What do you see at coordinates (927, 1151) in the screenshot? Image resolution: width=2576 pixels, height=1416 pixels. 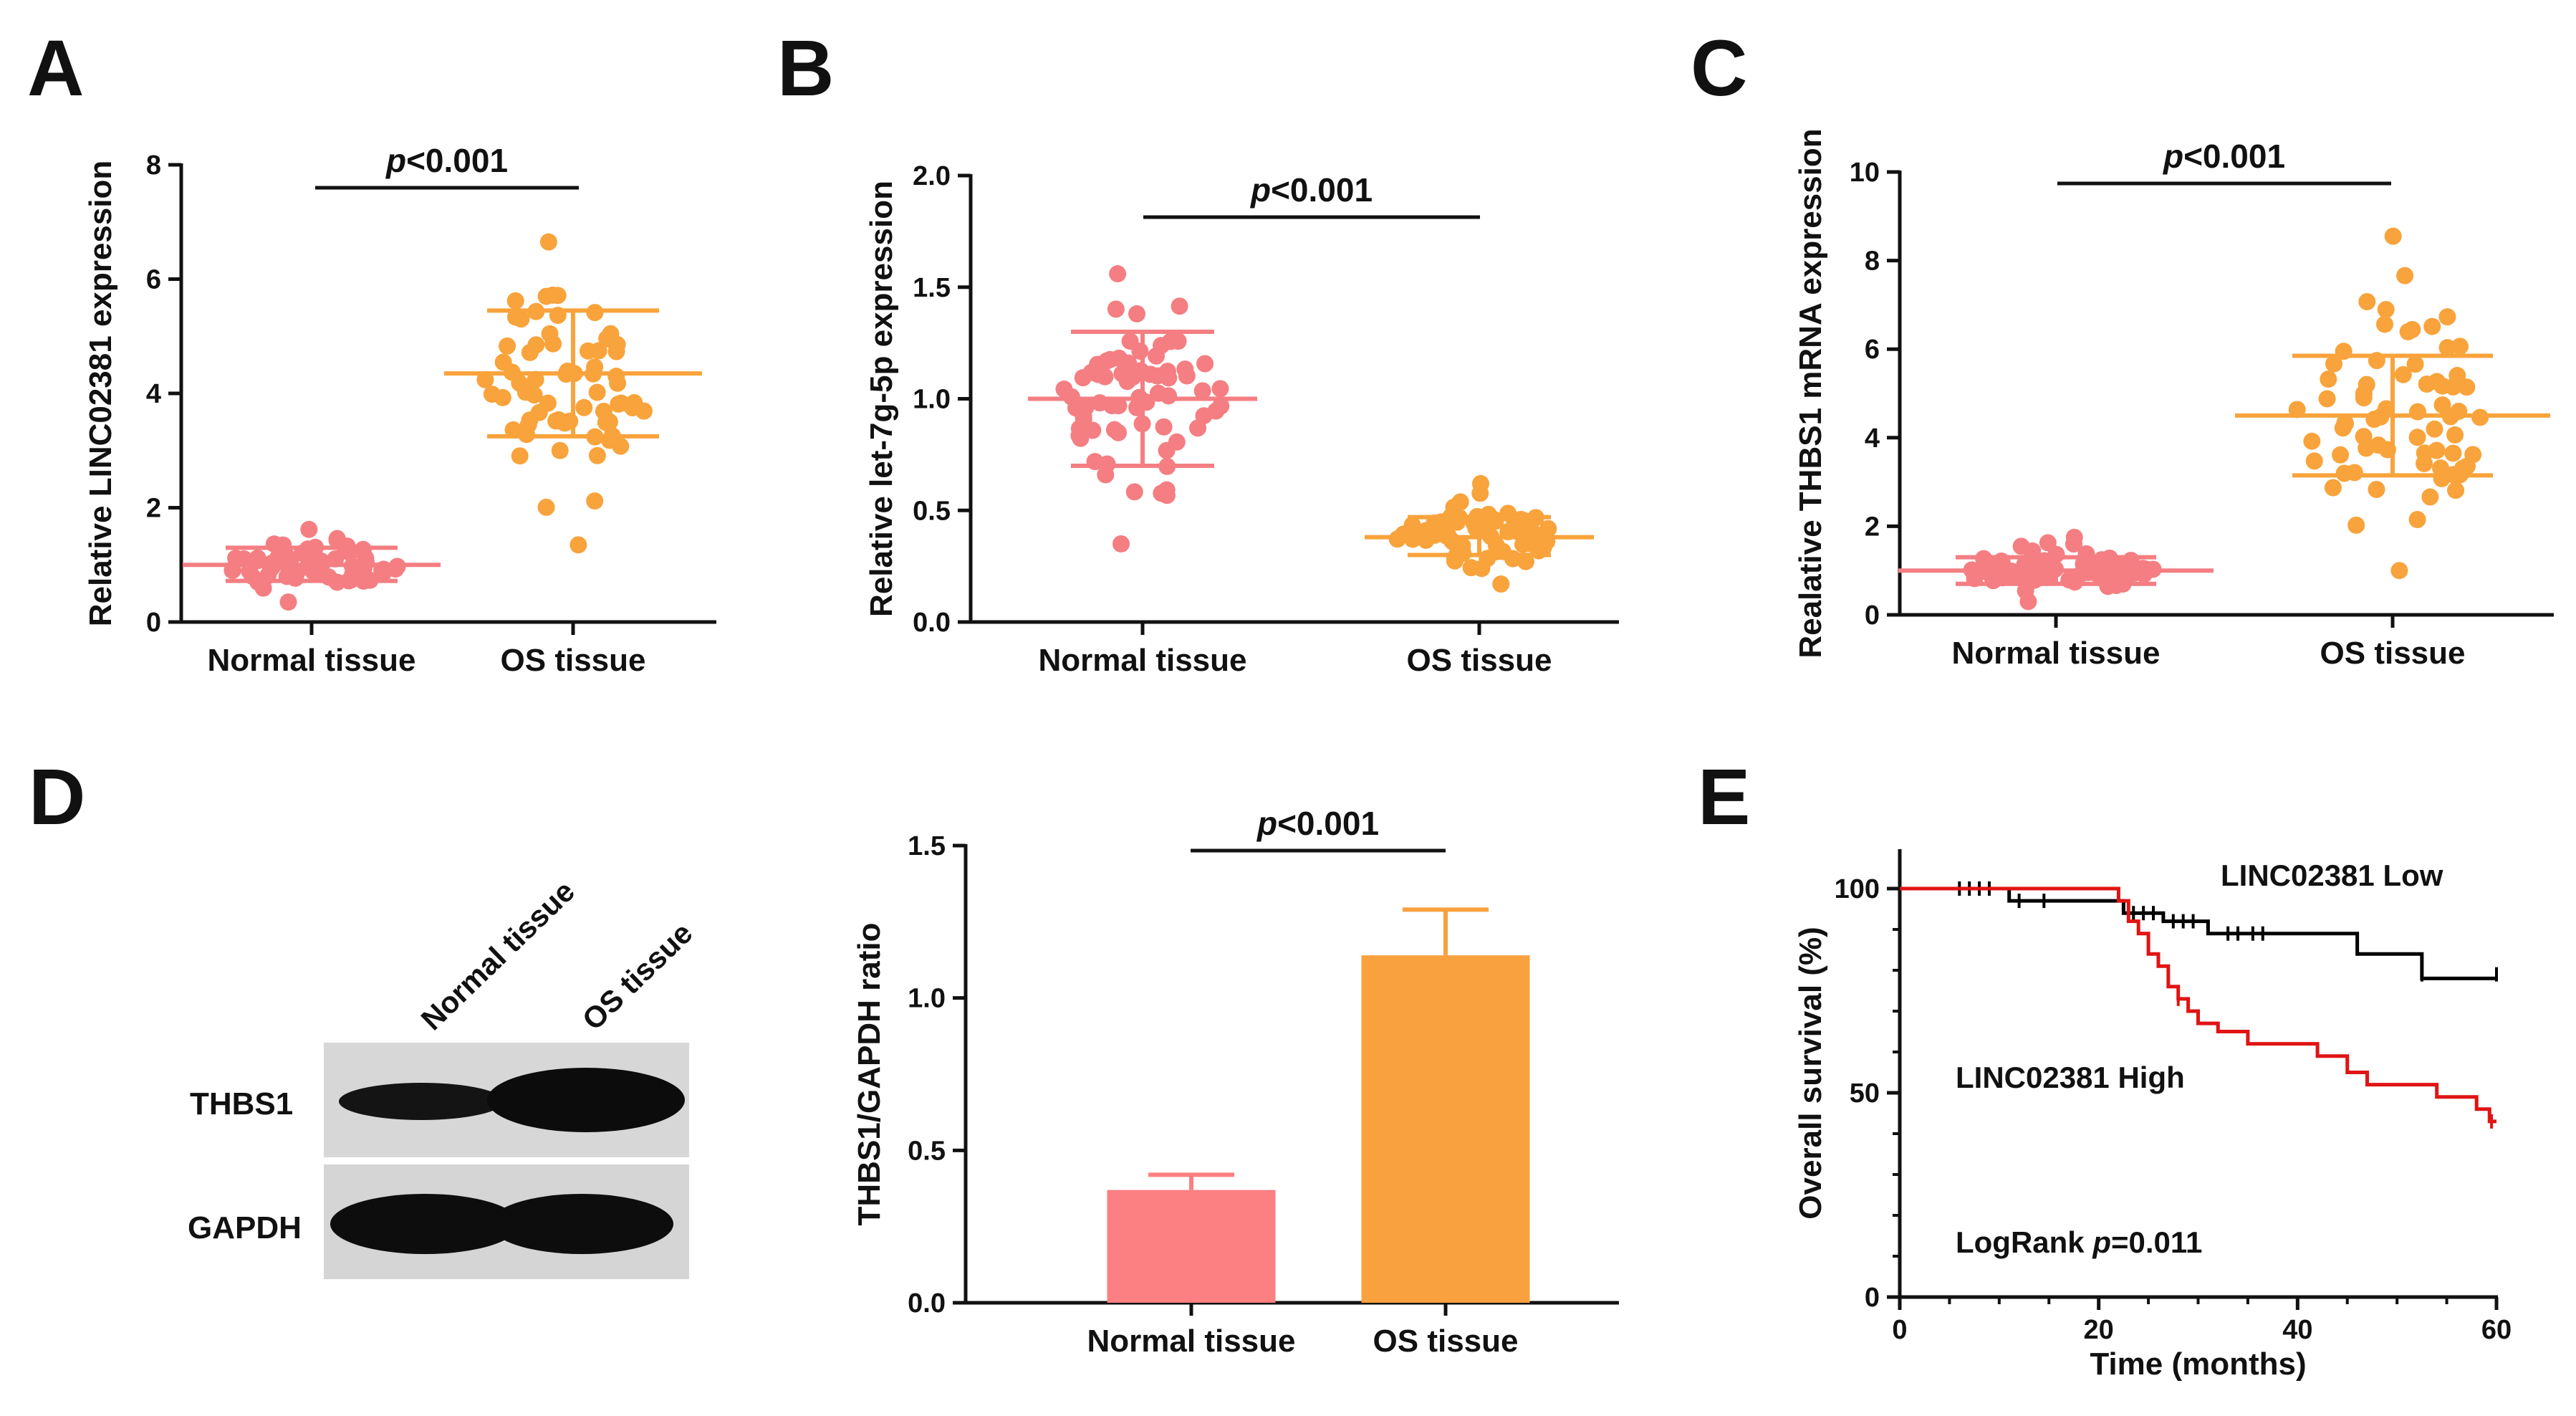 I see `panel-d-y-tick-label: 0.5` at bounding box center [927, 1151].